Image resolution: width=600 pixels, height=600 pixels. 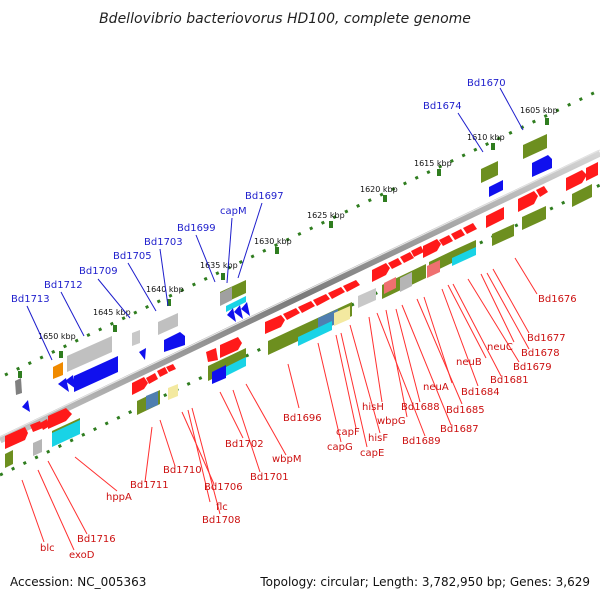 What do you see at coordinates (302, 418) in the screenshot?
I see `gene-label: Bd1696` at bounding box center [302, 418].